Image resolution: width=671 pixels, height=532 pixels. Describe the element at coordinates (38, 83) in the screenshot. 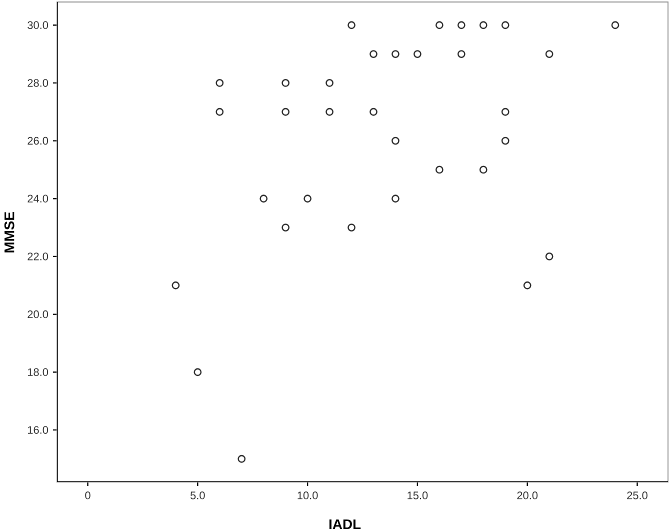

I see `y-tick-label: 28.0` at that location.